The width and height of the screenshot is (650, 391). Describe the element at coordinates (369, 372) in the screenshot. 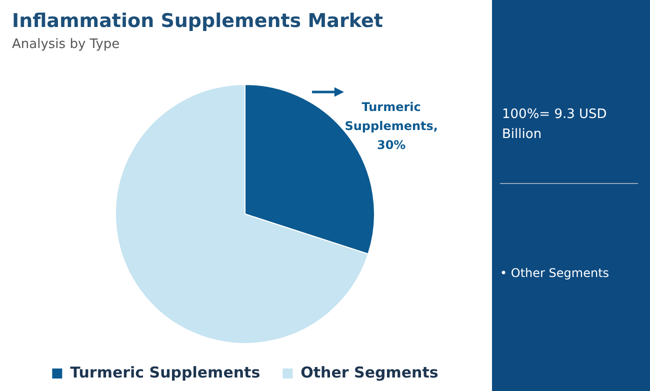

I see `legend-label: Other Segments` at that location.